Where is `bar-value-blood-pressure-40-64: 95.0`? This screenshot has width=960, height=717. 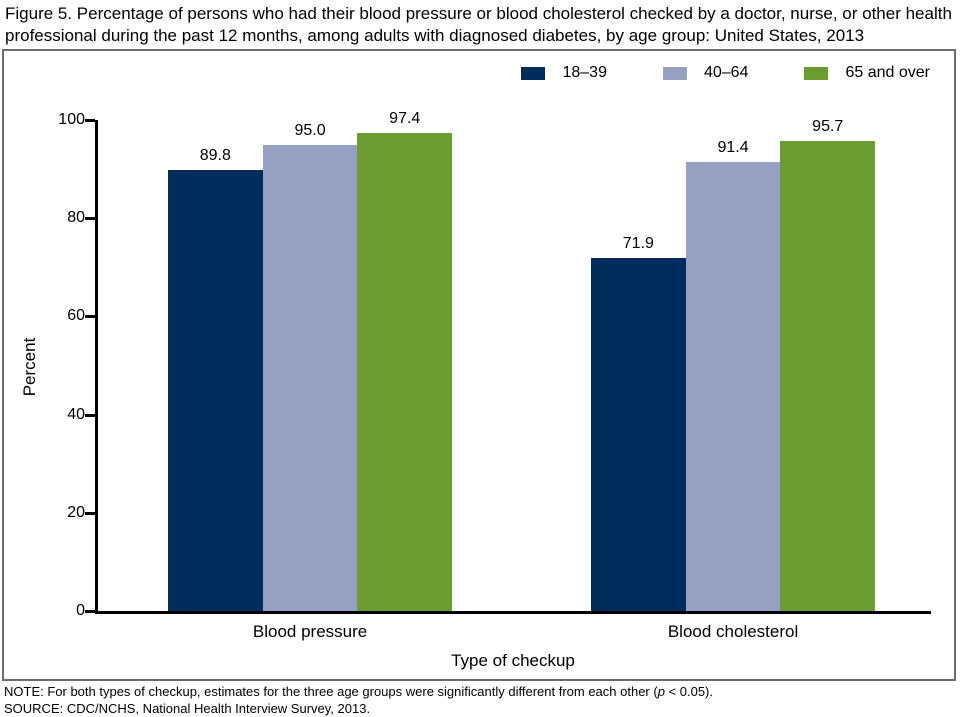 bar-value-blood-pressure-40-64: 95.0 is located at coordinates (310, 130).